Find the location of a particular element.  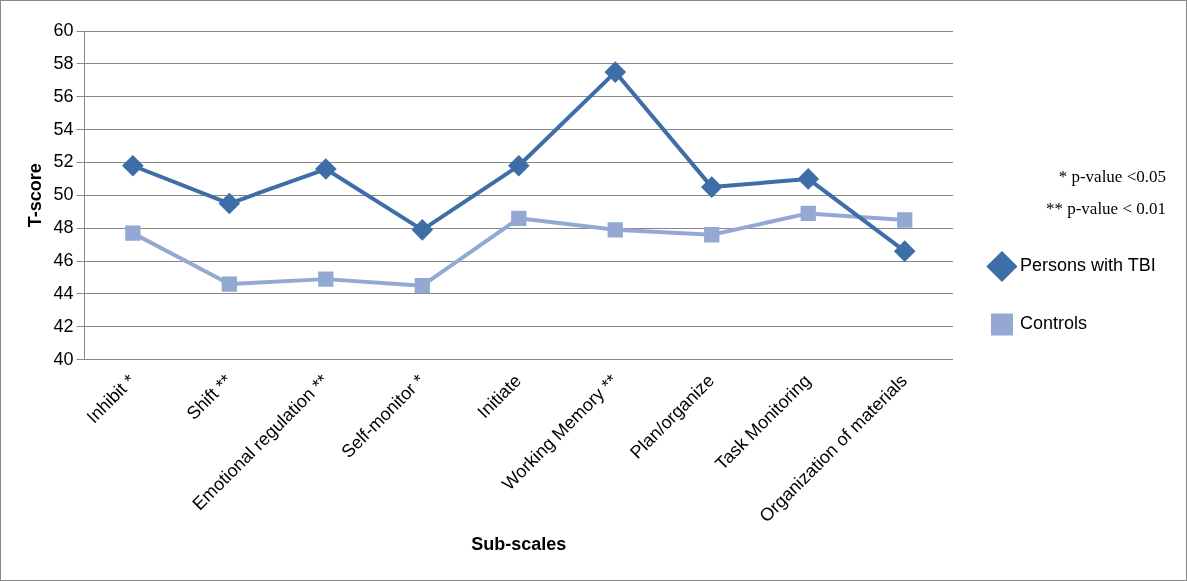

y-tick-label: 50 is located at coordinates (63, 194).